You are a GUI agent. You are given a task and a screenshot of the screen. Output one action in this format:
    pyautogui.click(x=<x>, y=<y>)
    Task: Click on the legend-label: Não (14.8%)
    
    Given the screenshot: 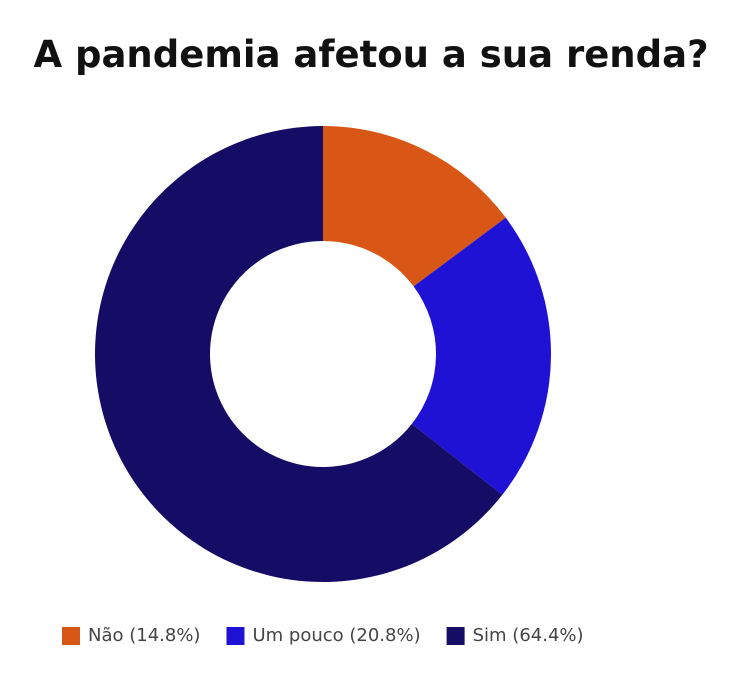 What is the action you would take?
    pyautogui.click(x=144, y=635)
    